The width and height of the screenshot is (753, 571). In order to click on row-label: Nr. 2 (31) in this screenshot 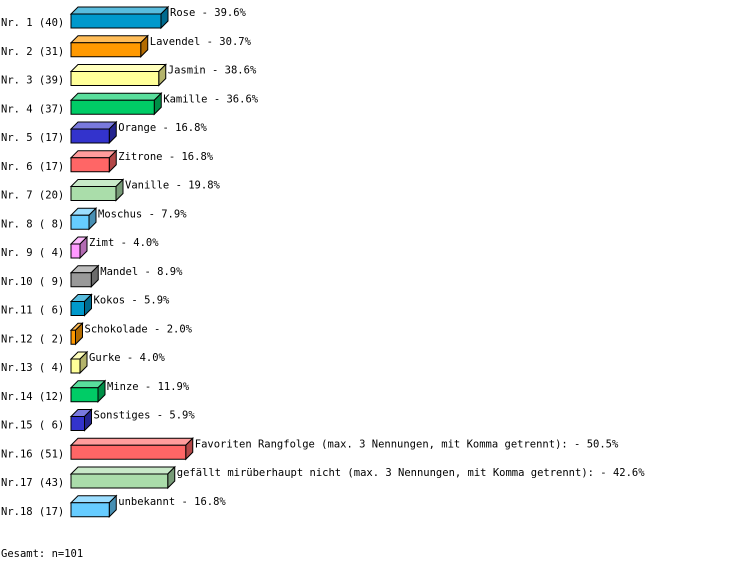, I will do `click(32, 52)`.